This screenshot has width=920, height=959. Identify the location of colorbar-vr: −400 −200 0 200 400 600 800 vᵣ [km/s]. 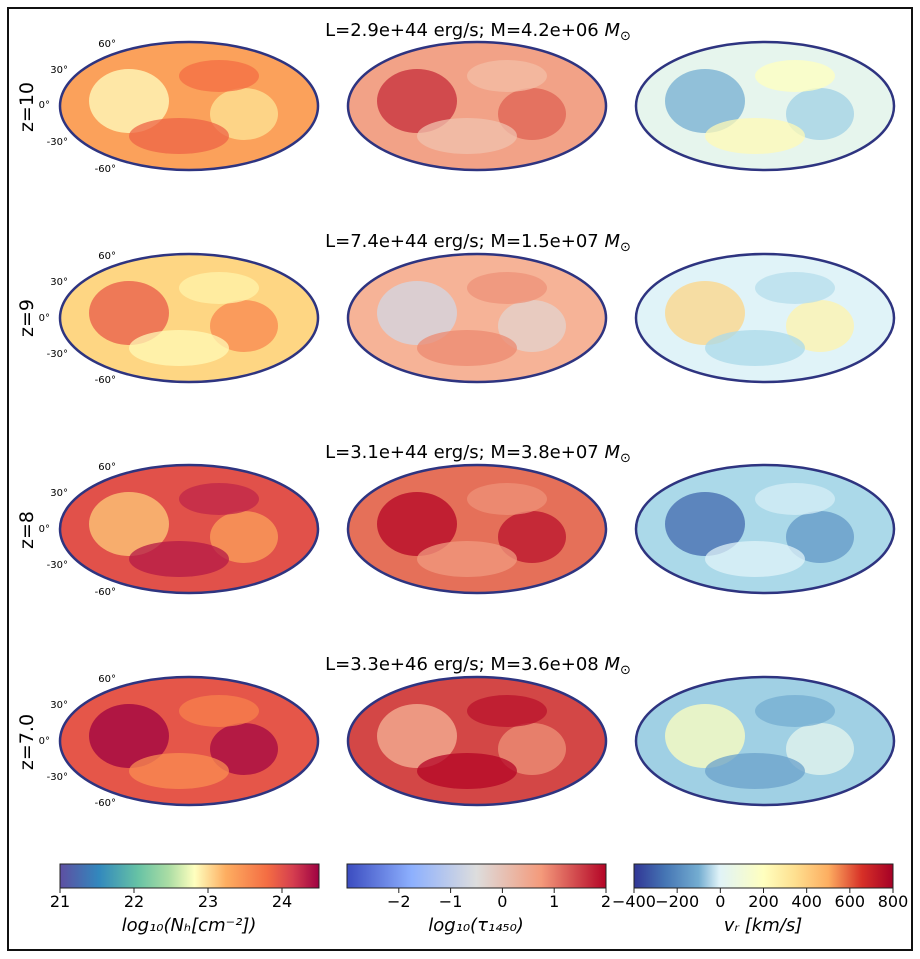
(760, 899).